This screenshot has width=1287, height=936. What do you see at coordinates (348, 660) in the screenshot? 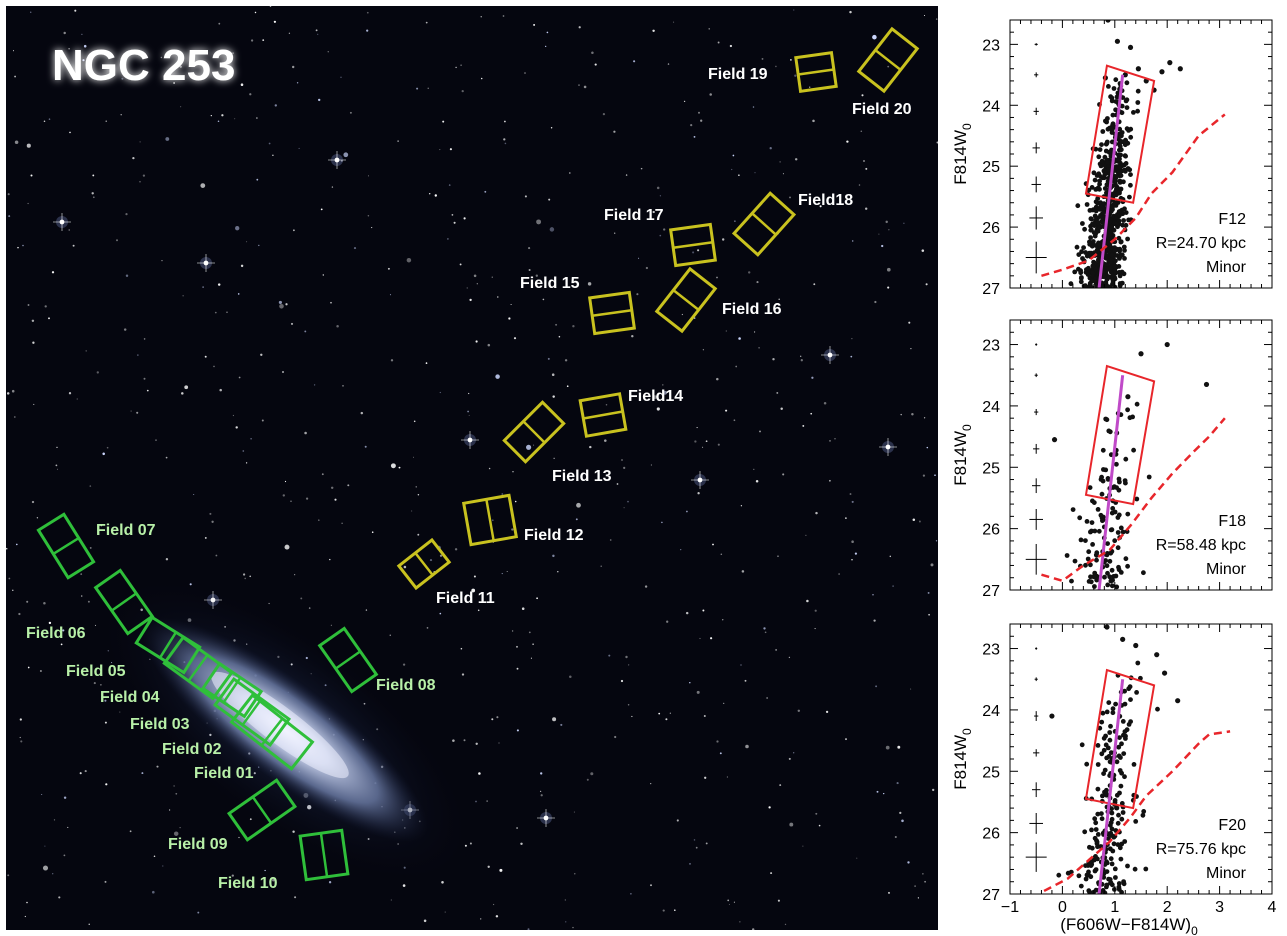
I see `field-08-footprint` at bounding box center [348, 660].